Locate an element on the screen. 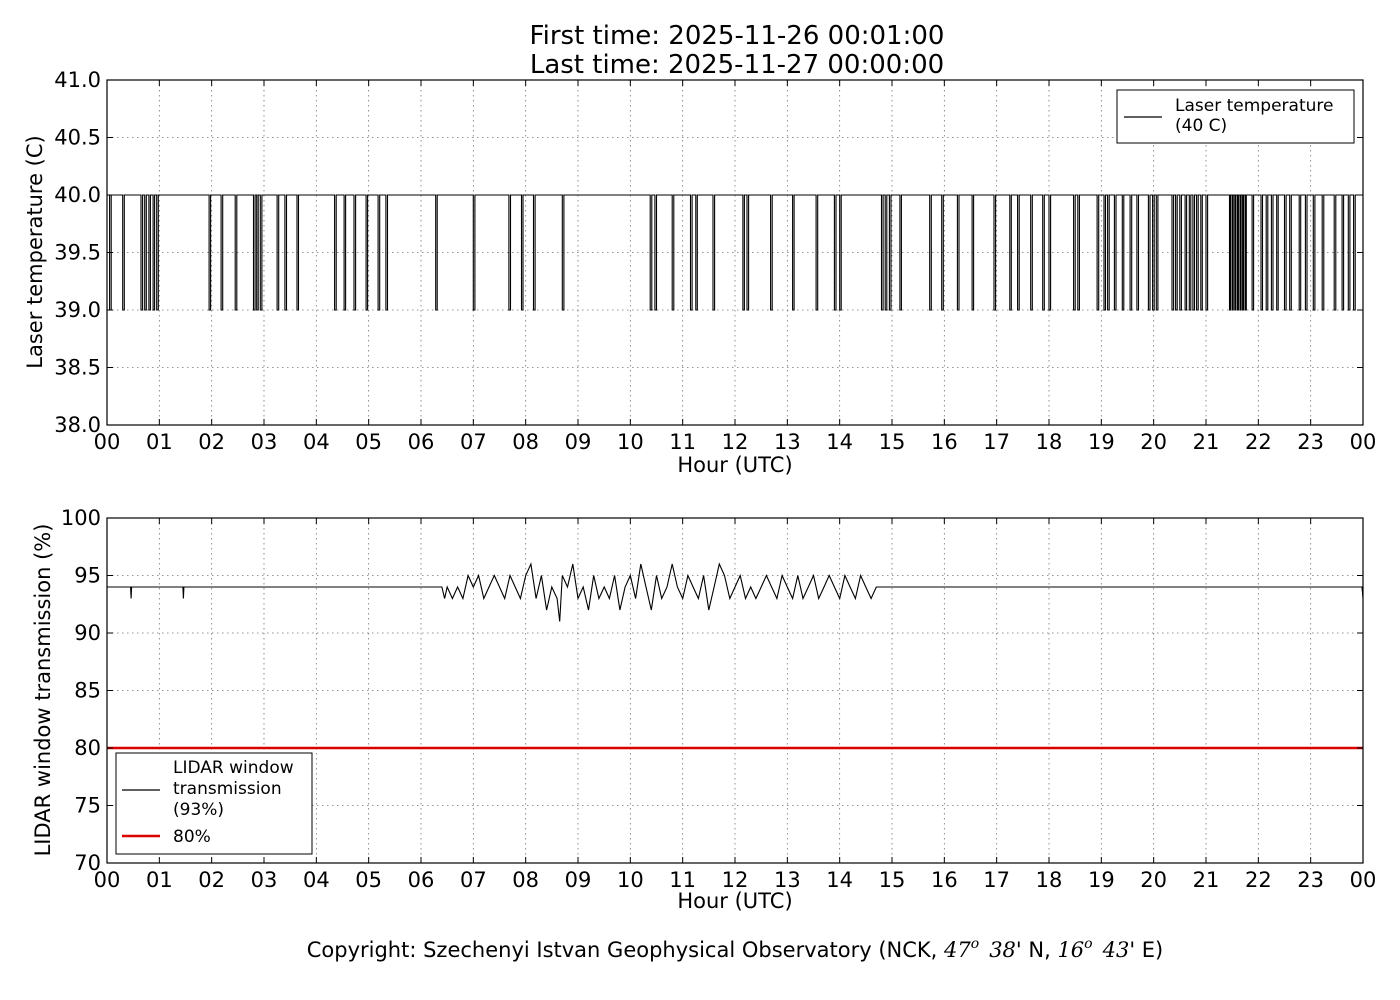  bottom-xtick-label: 15 is located at coordinates (892, 880).